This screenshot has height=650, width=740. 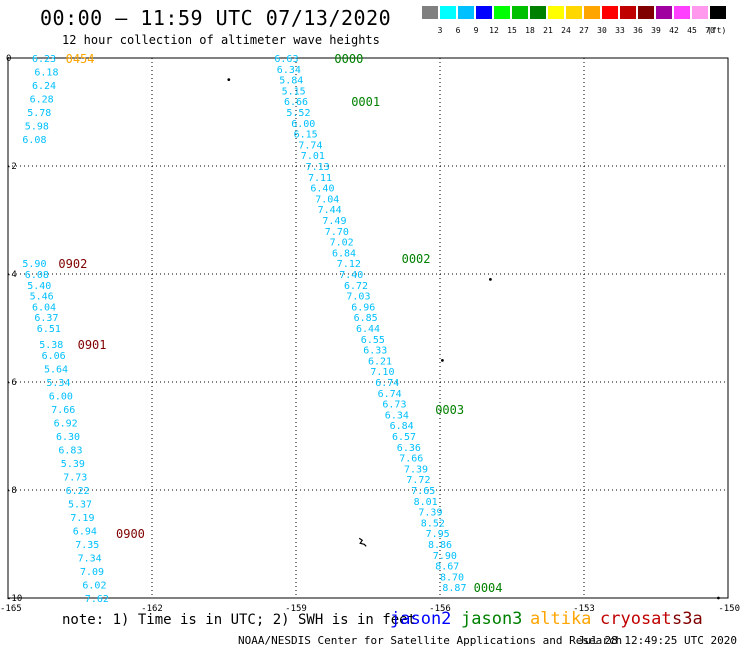 What do you see at coordinates (82, 518) in the screenshot?
I see `swh-value-label: 7.19` at bounding box center [82, 518].